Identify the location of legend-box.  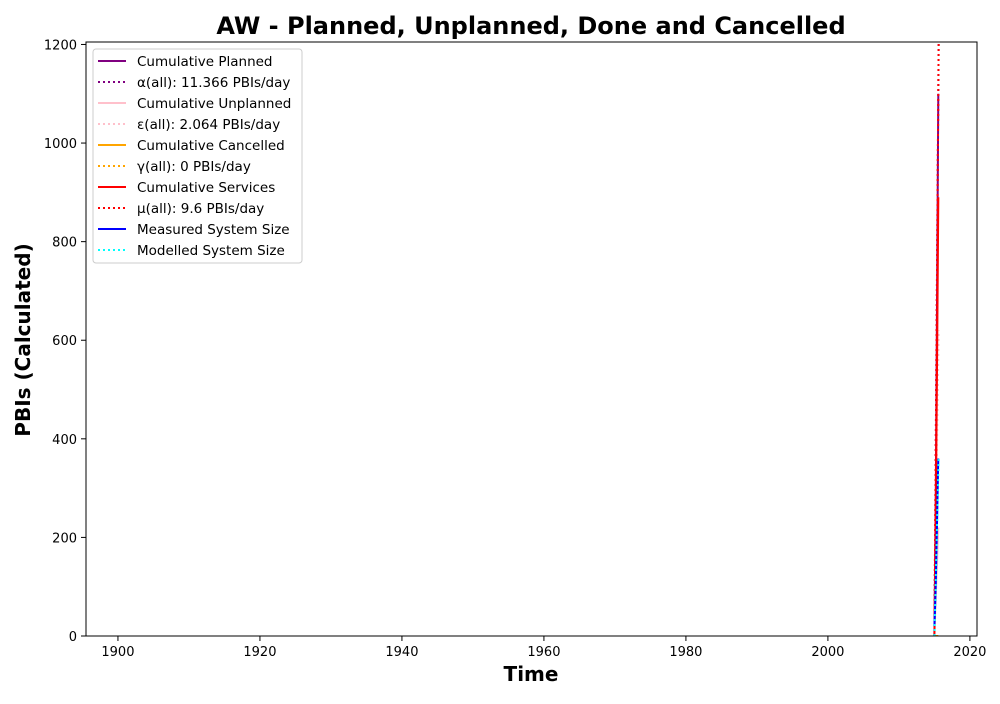
(197, 156).